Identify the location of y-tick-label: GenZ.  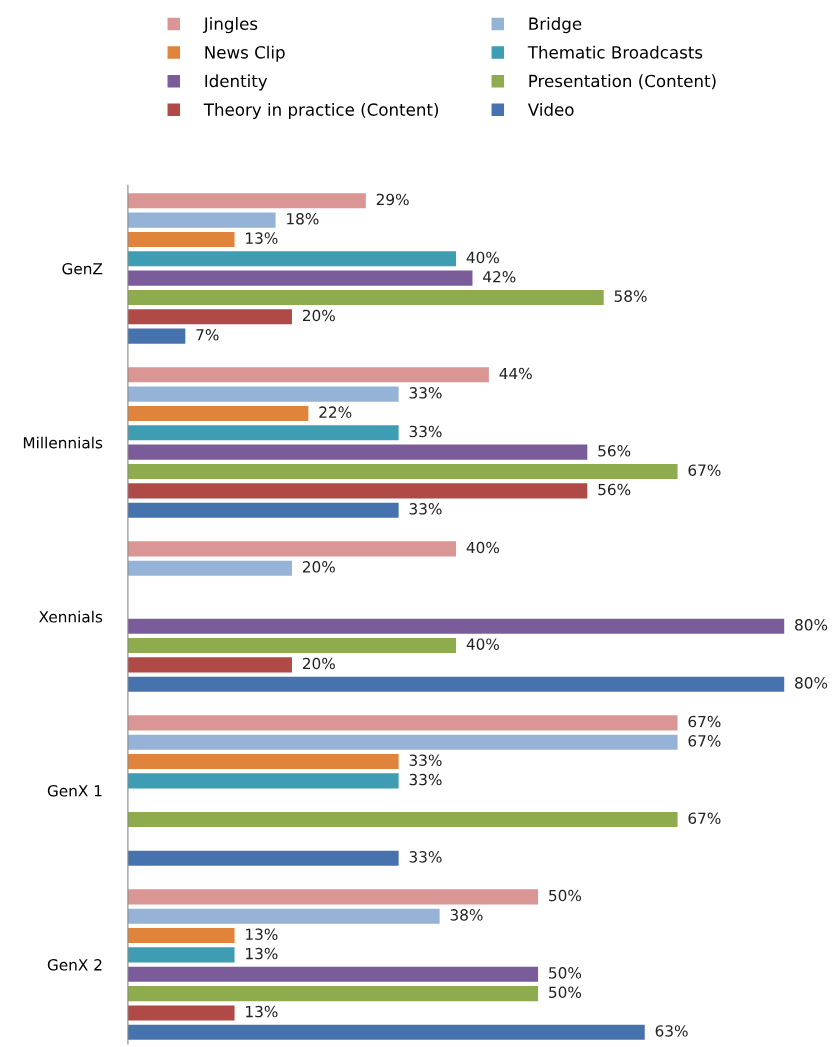
(82, 268).